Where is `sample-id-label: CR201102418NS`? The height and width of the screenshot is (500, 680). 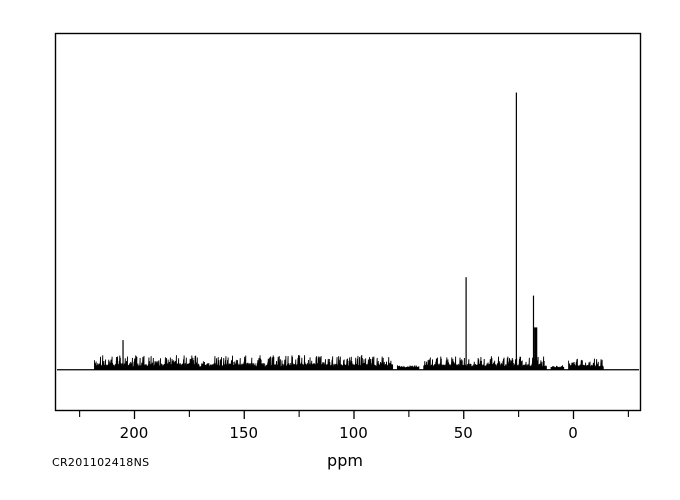 sample-id-label: CR201102418NS is located at coordinates (100, 462).